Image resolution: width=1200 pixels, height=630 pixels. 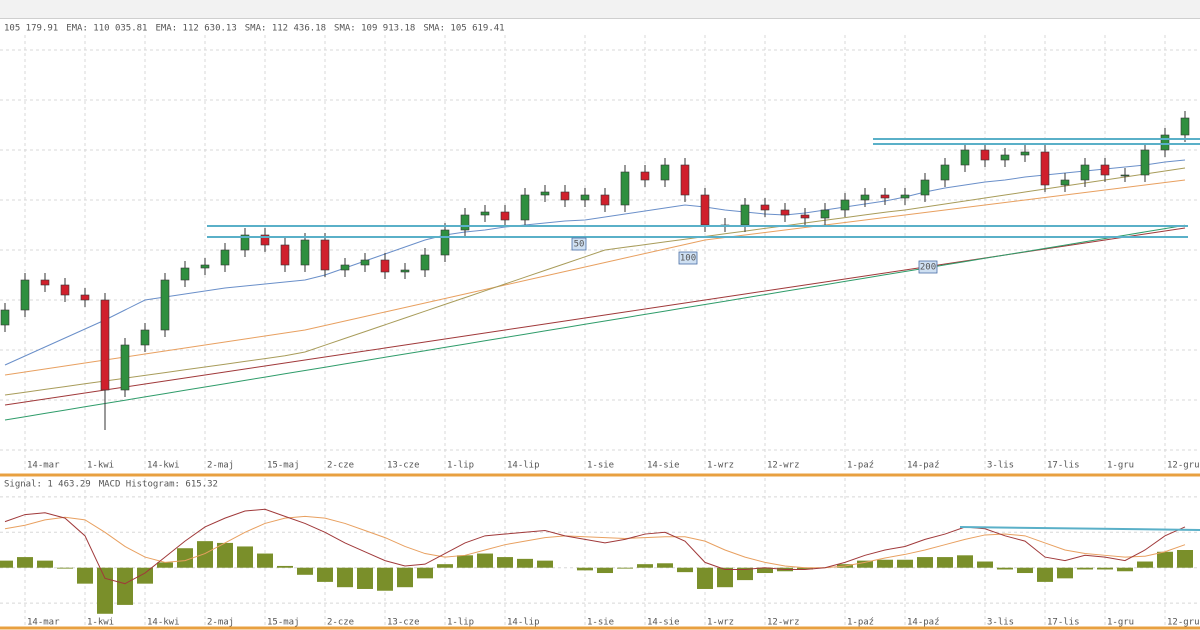 I want to click on ma-tag-label: 100, so click(x=688, y=259).